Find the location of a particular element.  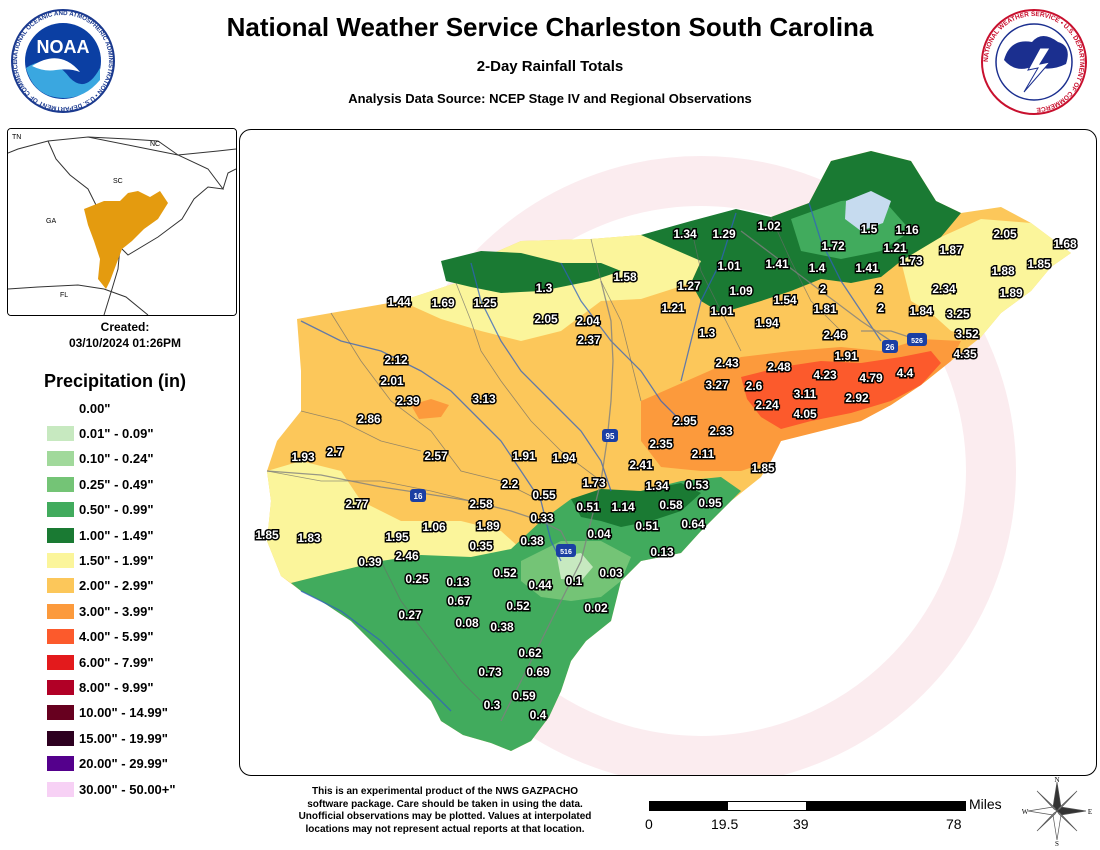

rainfall-observation: 1.34 is located at coordinates (657, 486).